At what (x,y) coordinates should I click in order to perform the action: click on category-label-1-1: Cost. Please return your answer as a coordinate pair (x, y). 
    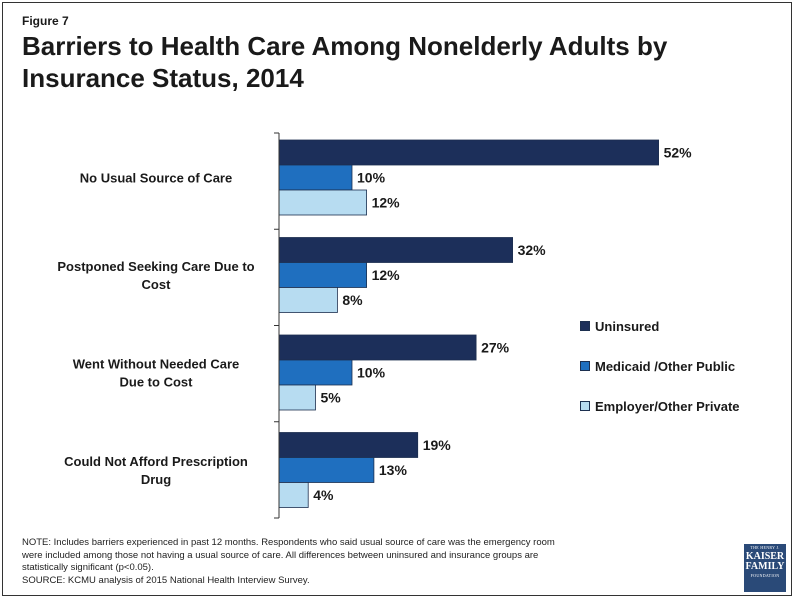
    Looking at the image, I should click on (157, 284).